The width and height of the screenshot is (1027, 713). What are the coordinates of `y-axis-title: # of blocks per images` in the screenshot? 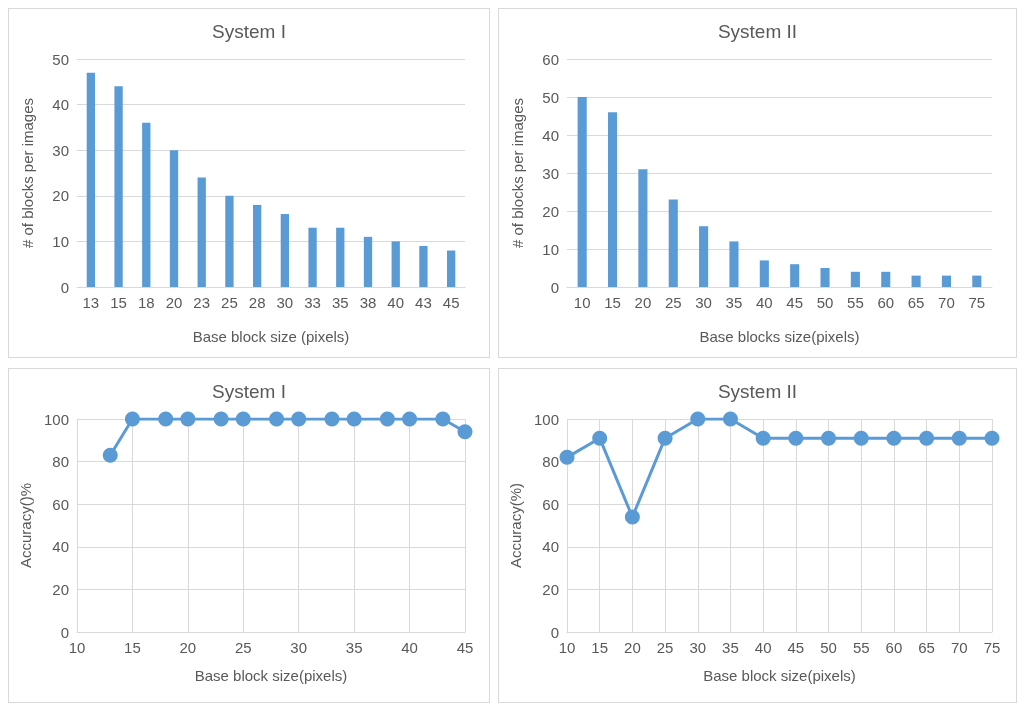 It's located at (27, 173).